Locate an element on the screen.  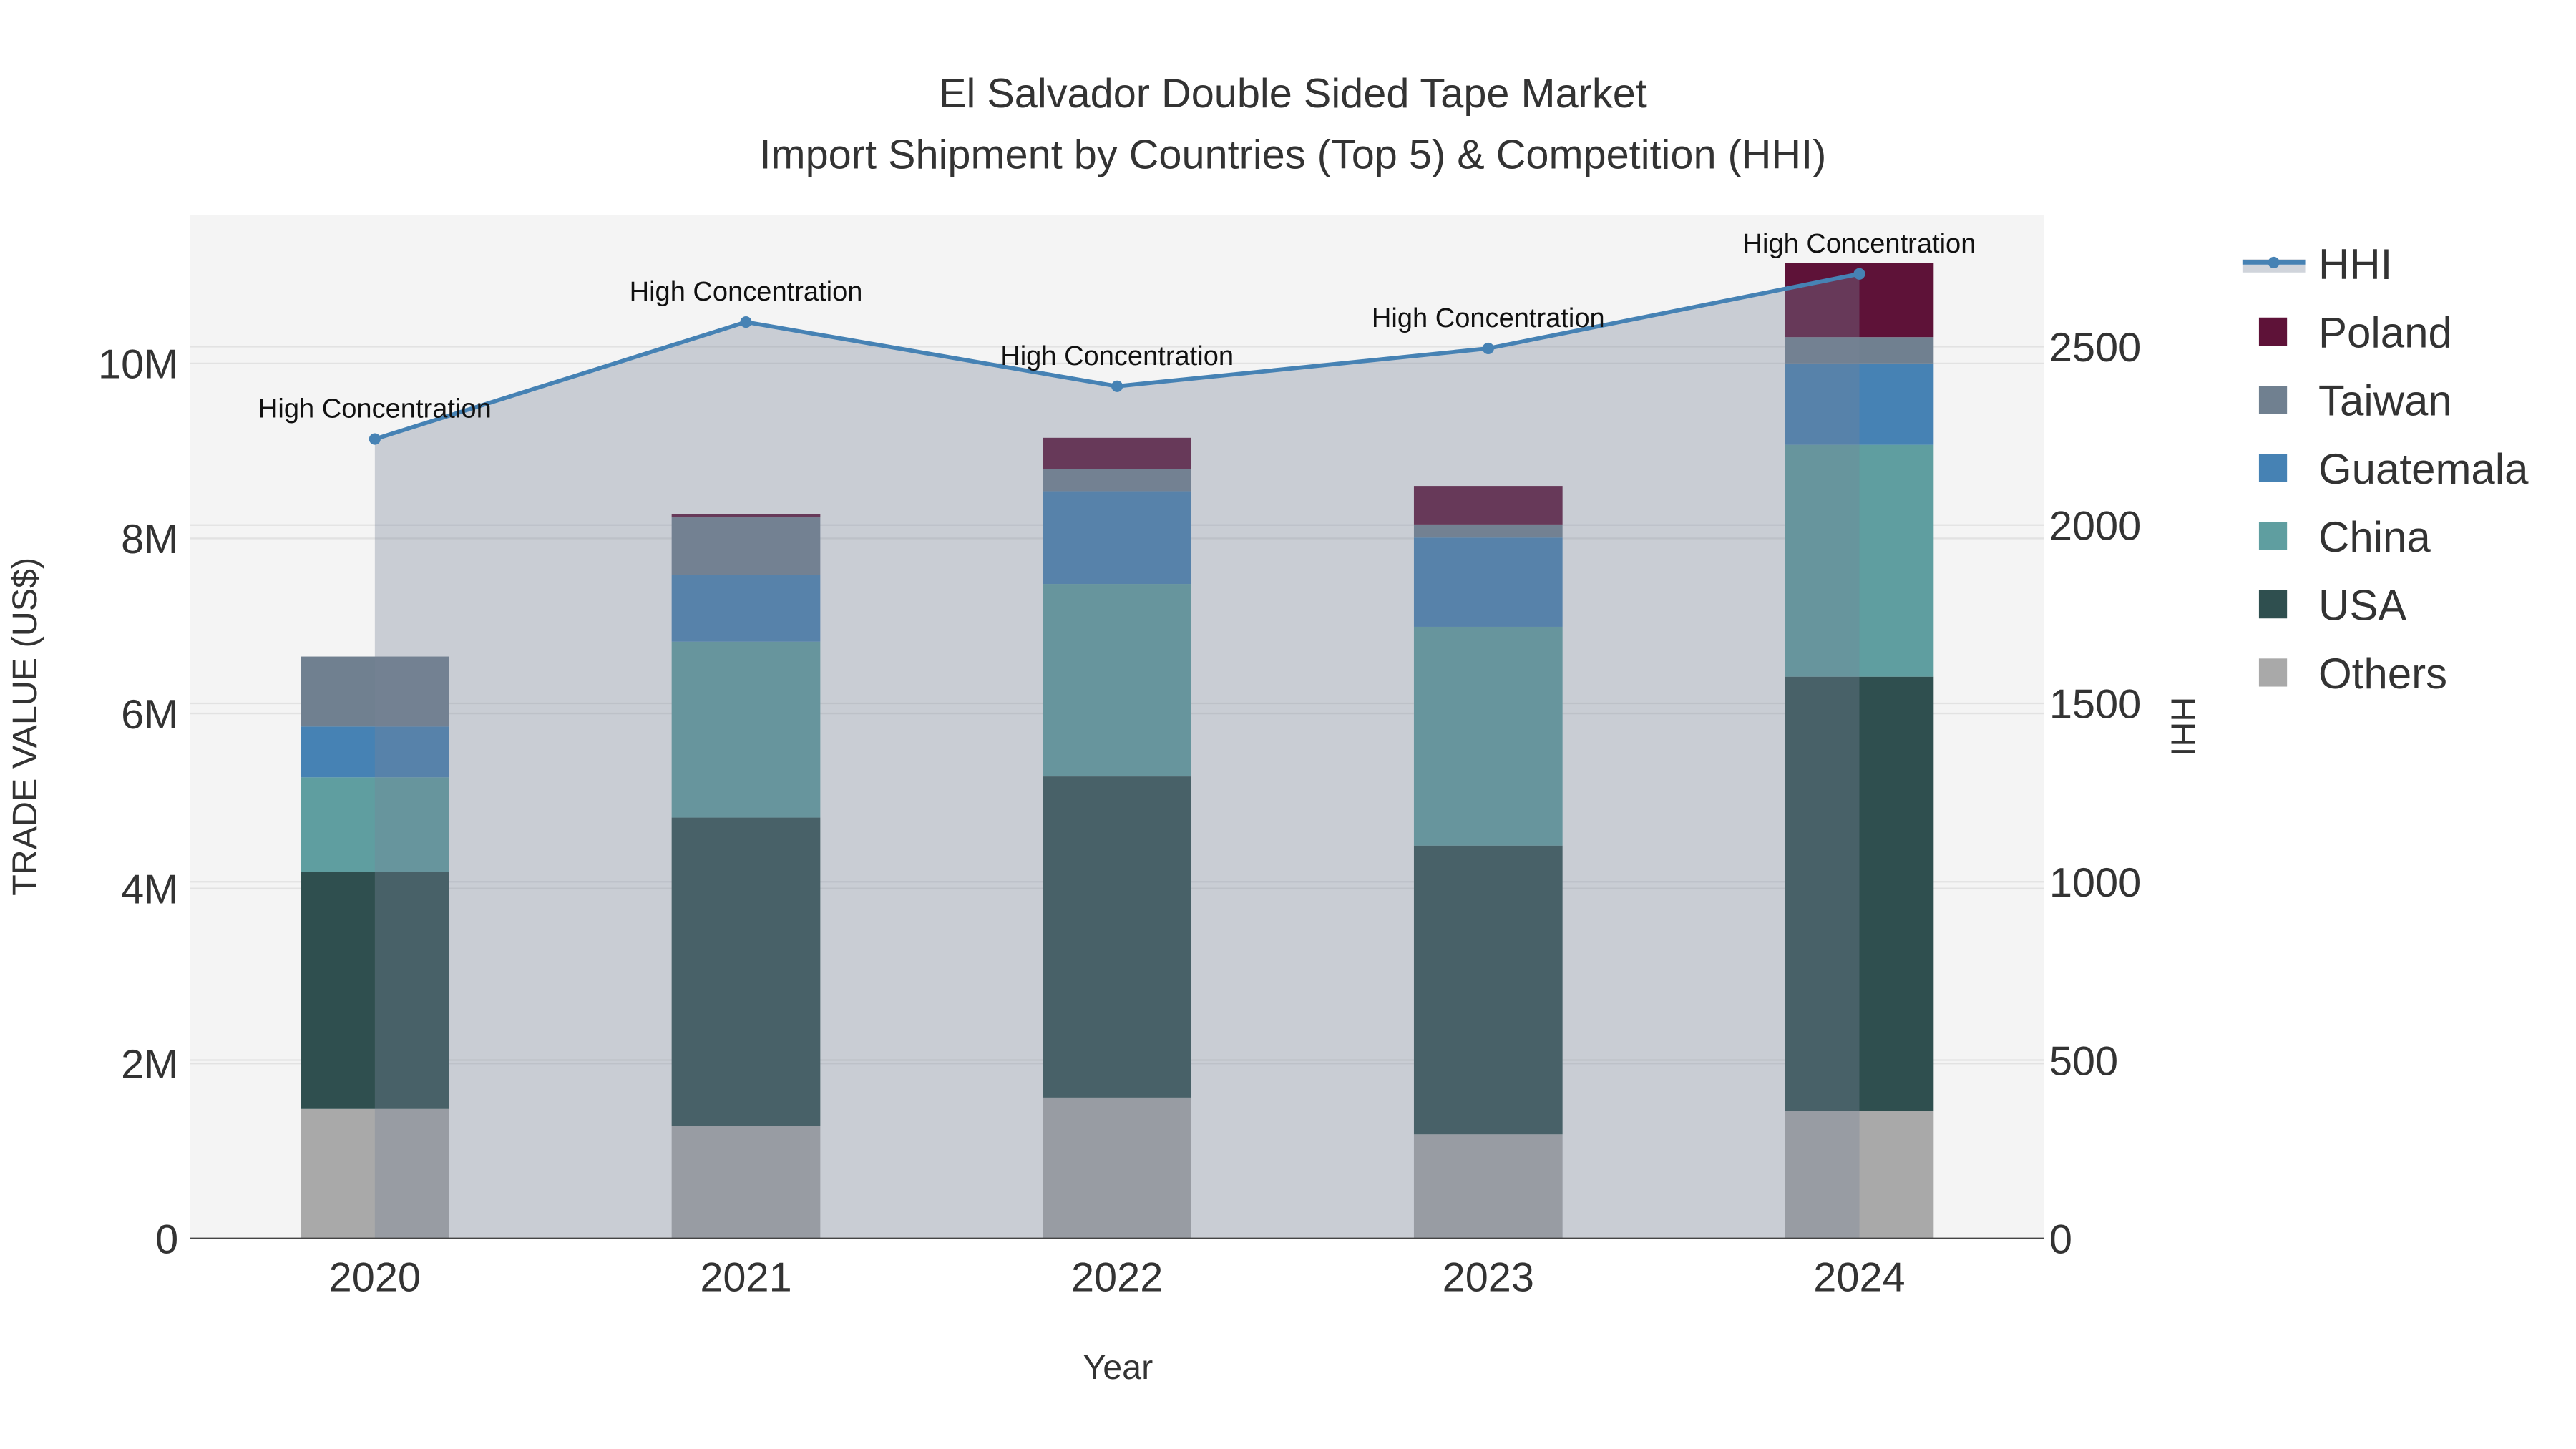
bar-guatemala-2023 is located at coordinates (1488, 582).